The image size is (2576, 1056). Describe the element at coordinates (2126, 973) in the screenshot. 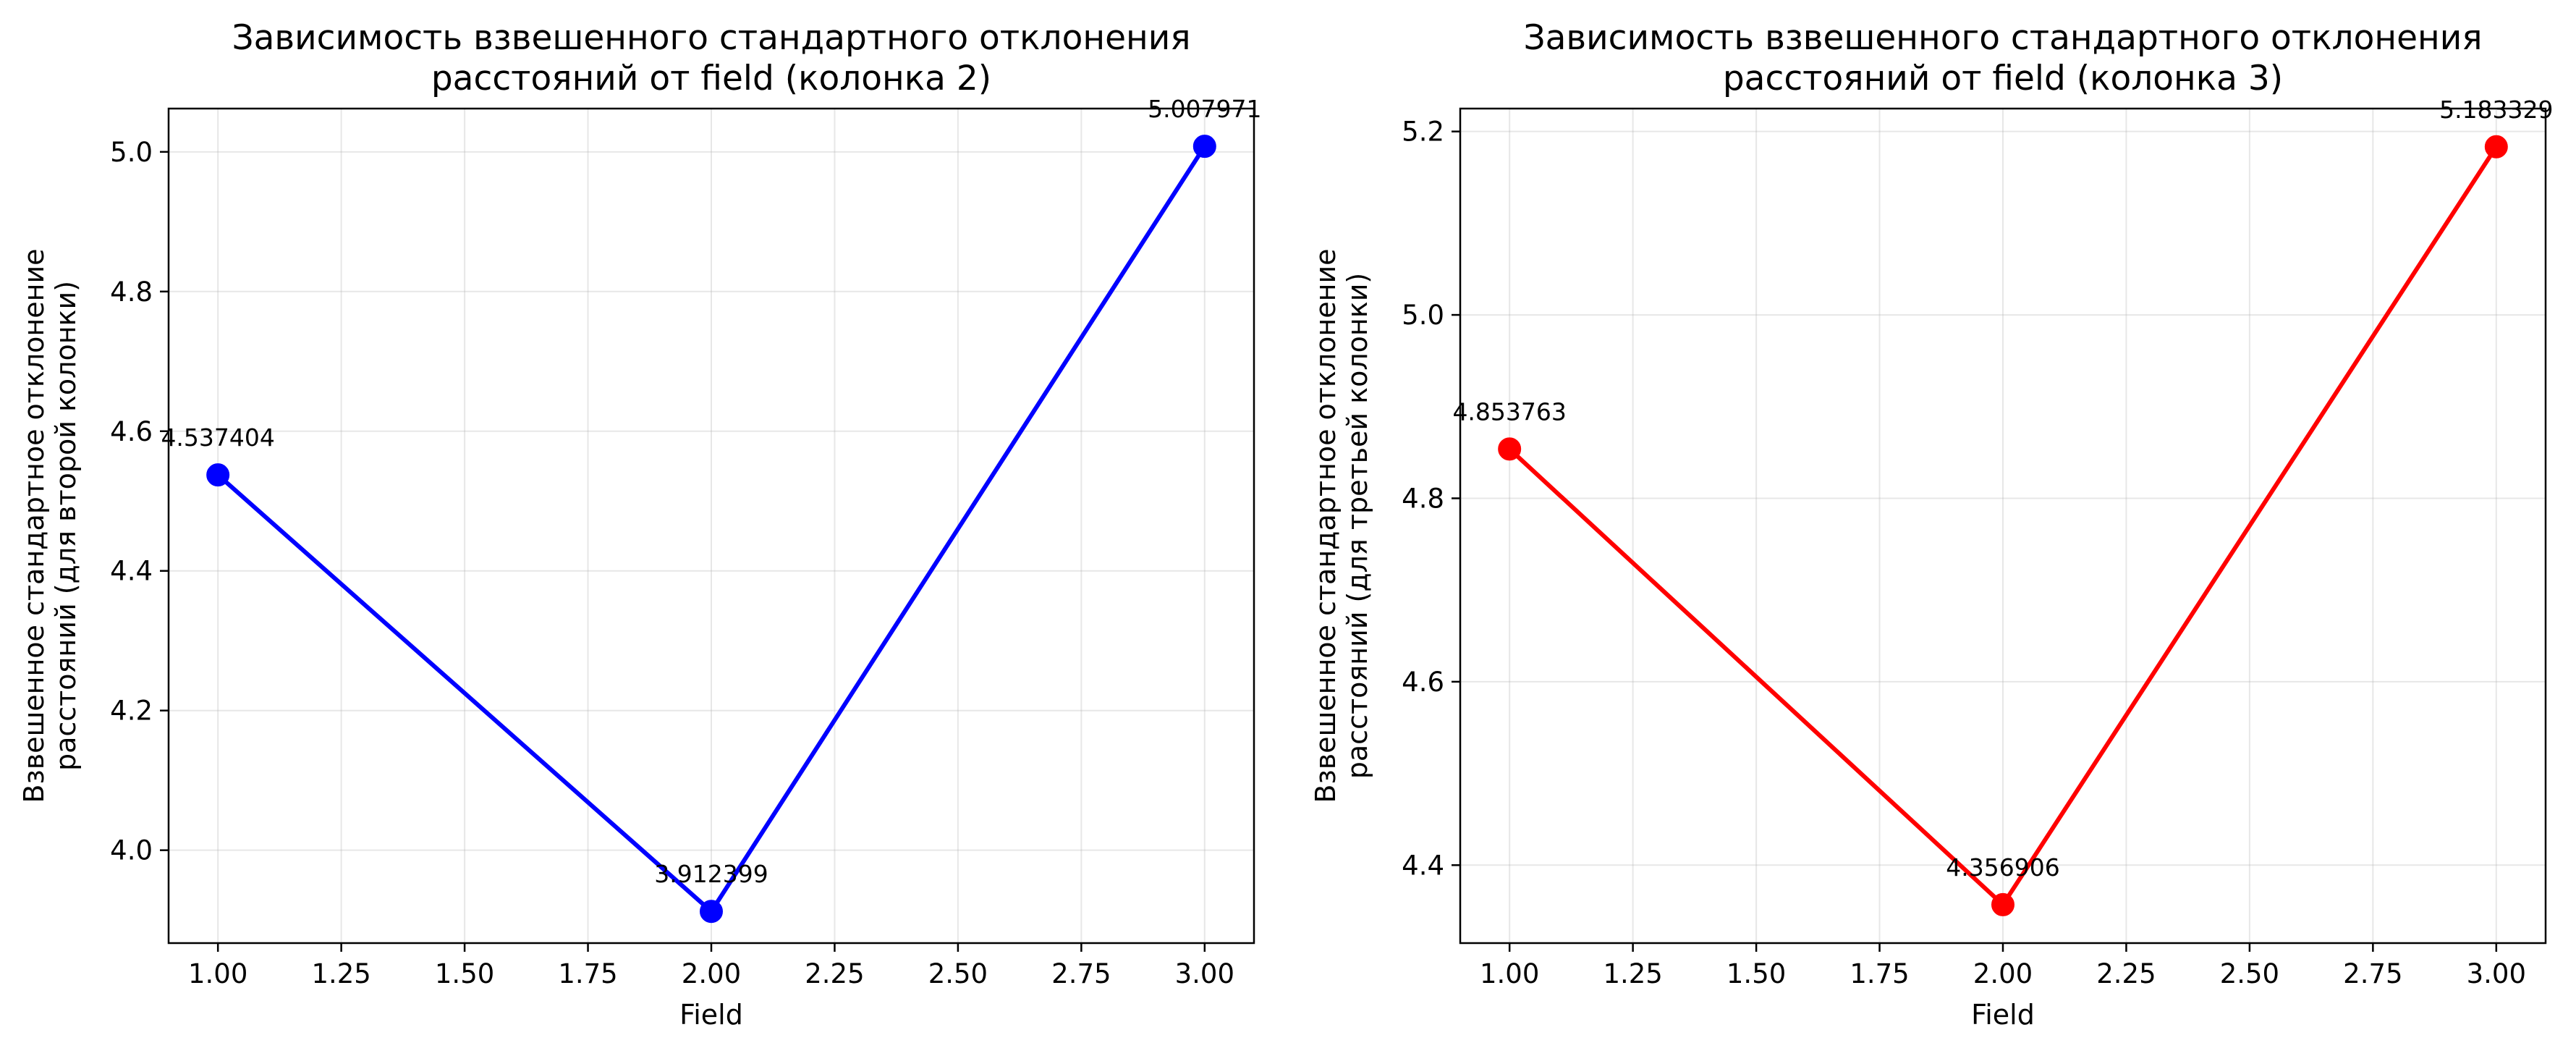

I see `right-x-tick-label-5: 2.25` at that location.